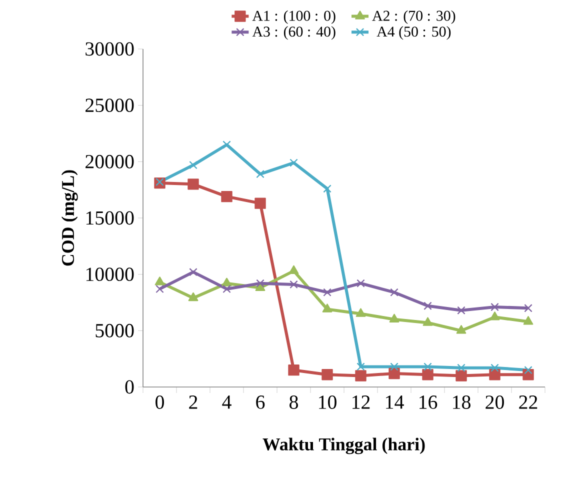 This screenshot has height=481, width=563. Describe the element at coordinates (110, 275) in the screenshot. I see `y-tick-label: 10000` at that location.